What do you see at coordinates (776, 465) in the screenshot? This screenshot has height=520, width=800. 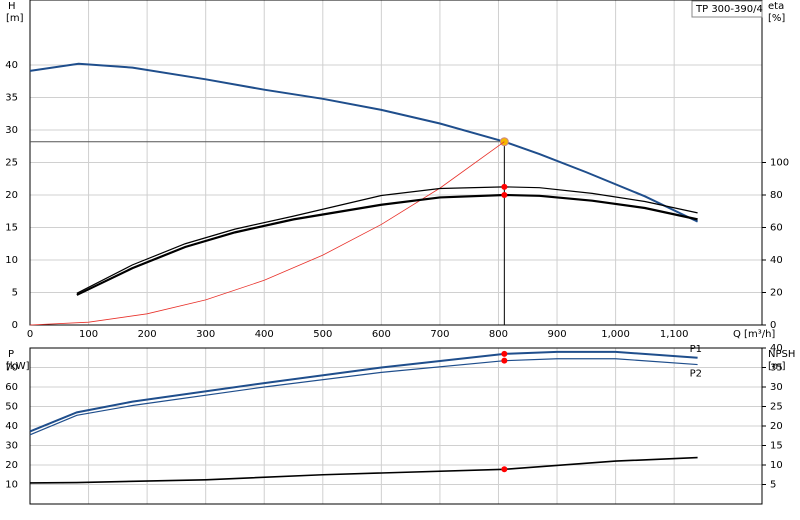 I see `y2-tick-label: 10` at bounding box center [776, 465].